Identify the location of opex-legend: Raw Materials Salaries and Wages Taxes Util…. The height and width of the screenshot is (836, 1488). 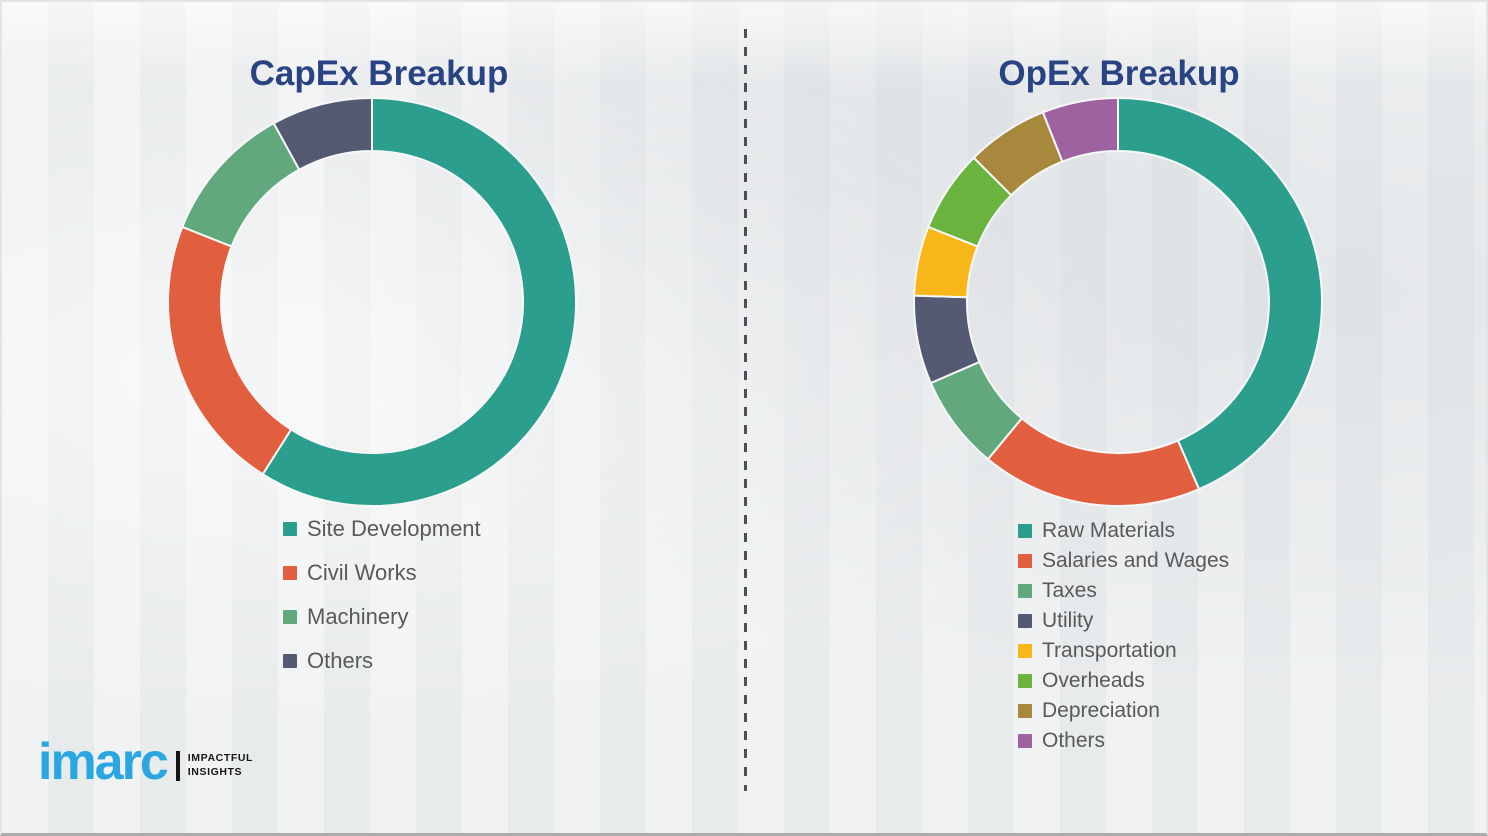
(1123, 639).